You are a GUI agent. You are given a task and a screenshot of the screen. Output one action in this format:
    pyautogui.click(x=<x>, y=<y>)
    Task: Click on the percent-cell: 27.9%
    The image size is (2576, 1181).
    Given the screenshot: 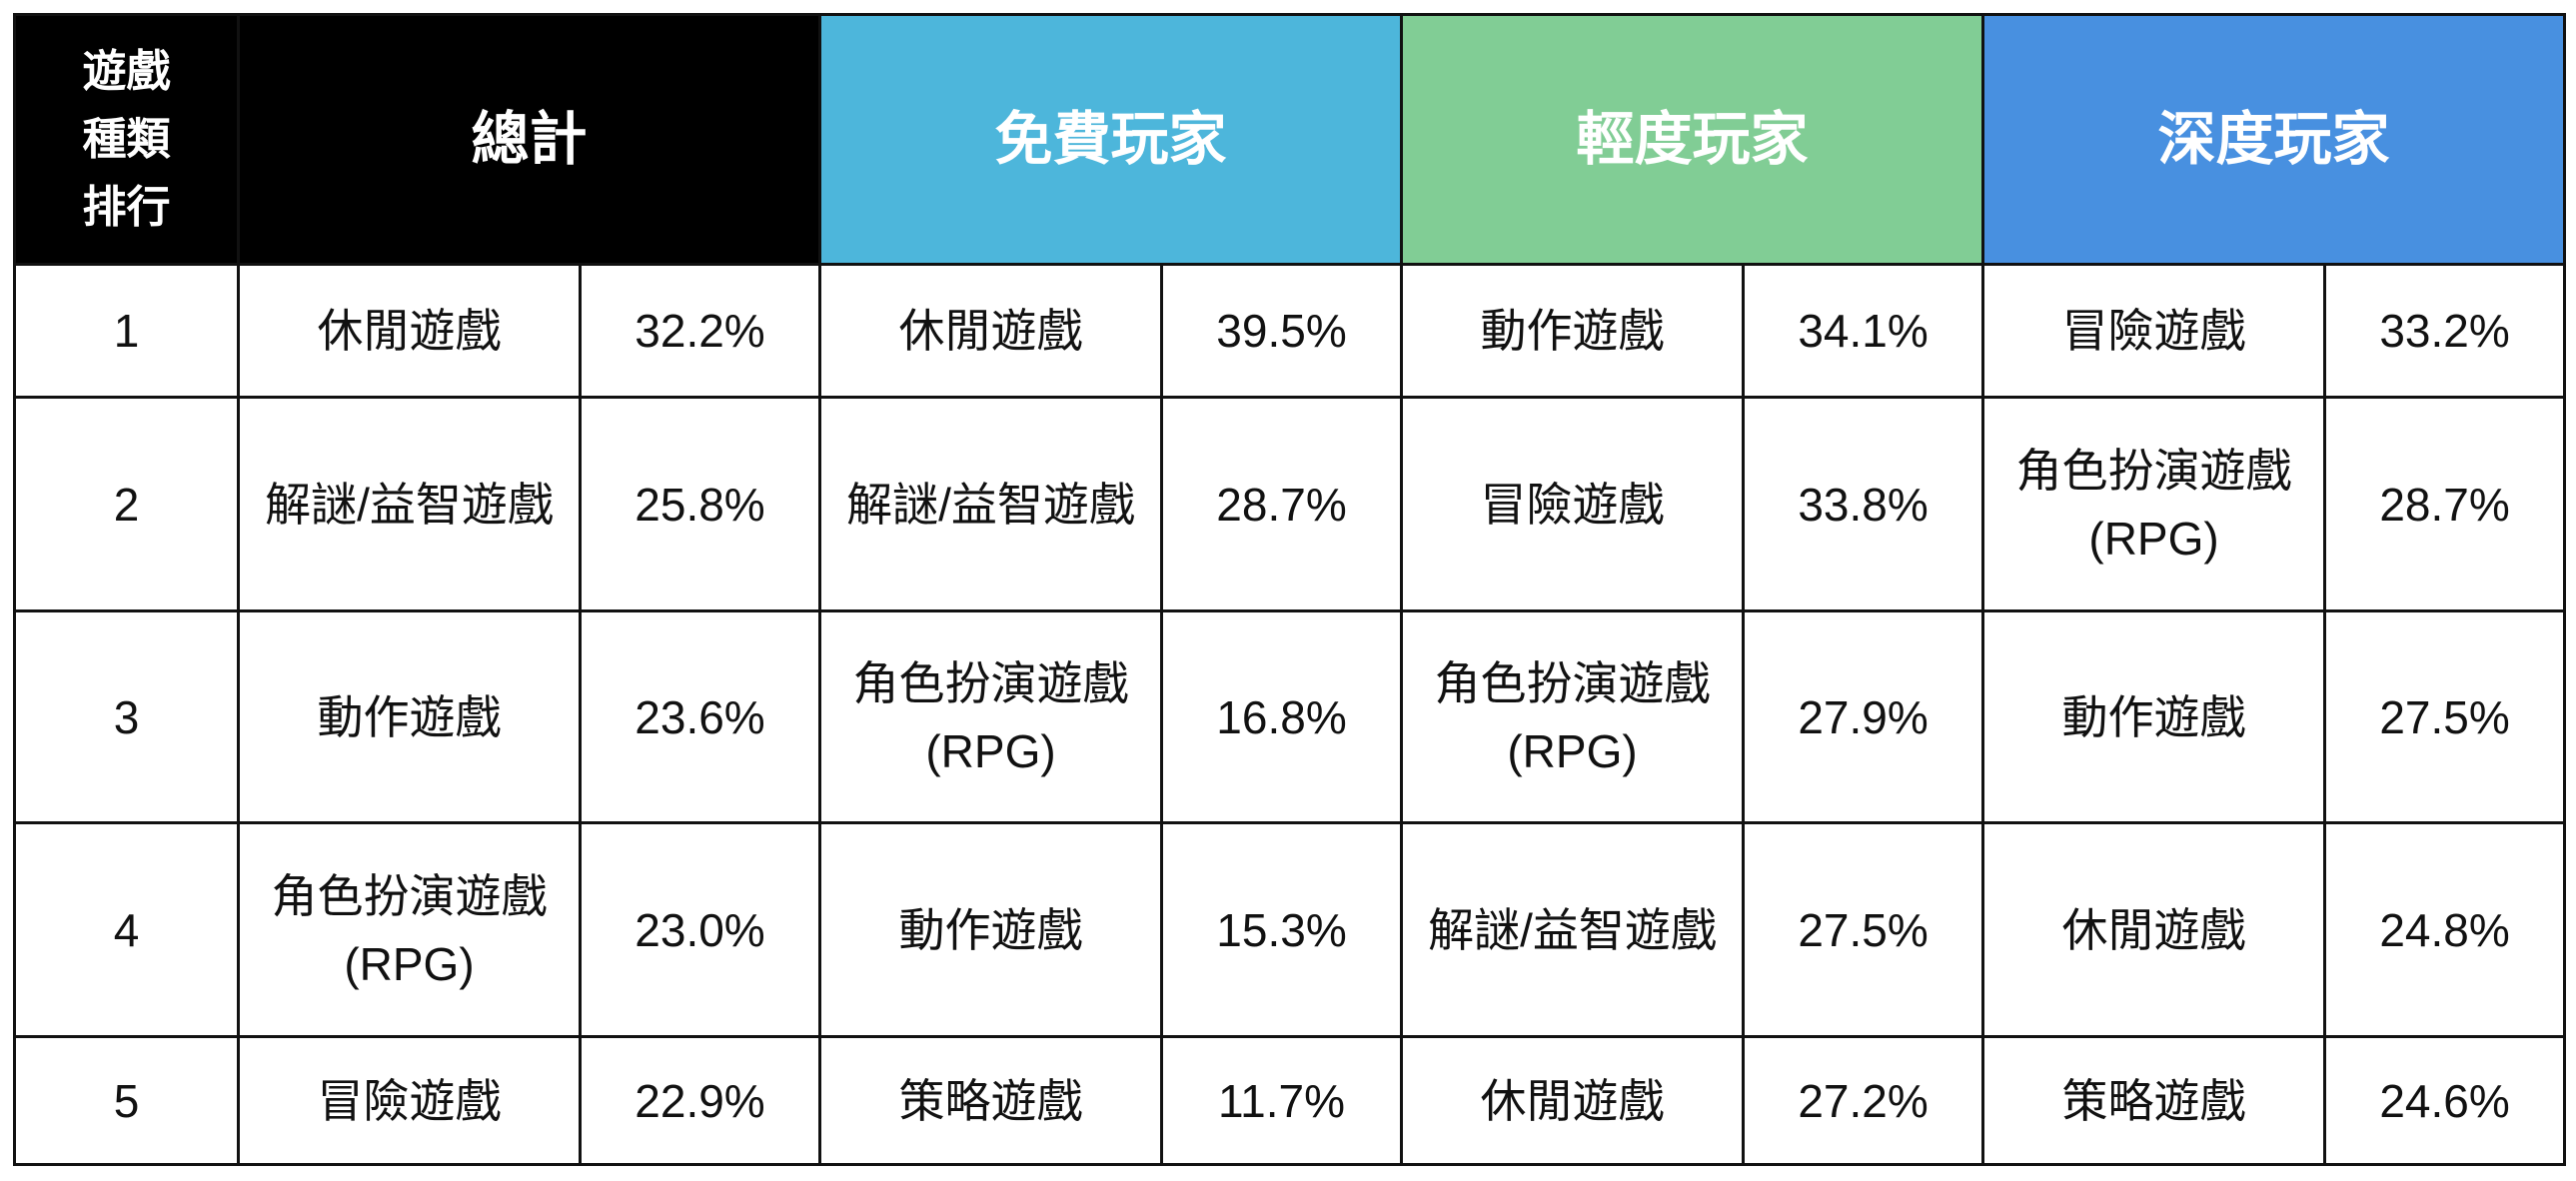 What is the action you would take?
    pyautogui.click(x=1863, y=716)
    